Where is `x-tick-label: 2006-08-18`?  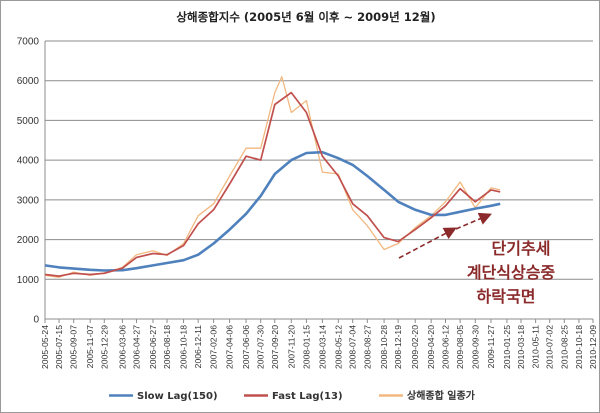
x-tick-label: 2006-08-18 is located at coordinates (167, 347).